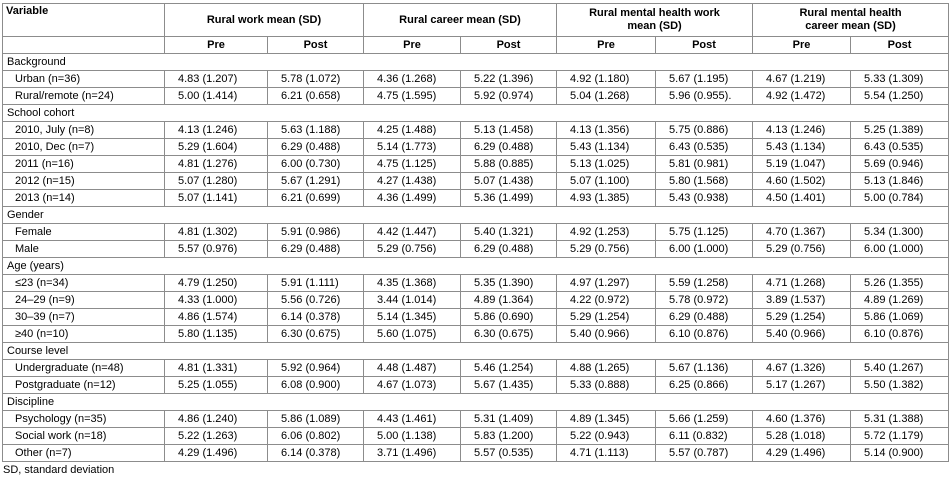  What do you see at coordinates (475, 402) in the screenshot?
I see `section-title: Discipline` at bounding box center [475, 402].